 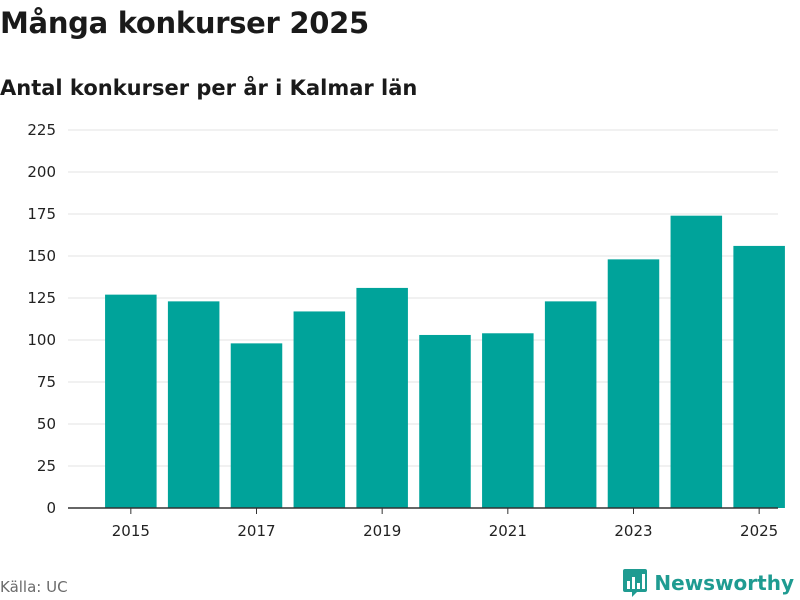 I want to click on bar-2020, so click(x=445, y=421).